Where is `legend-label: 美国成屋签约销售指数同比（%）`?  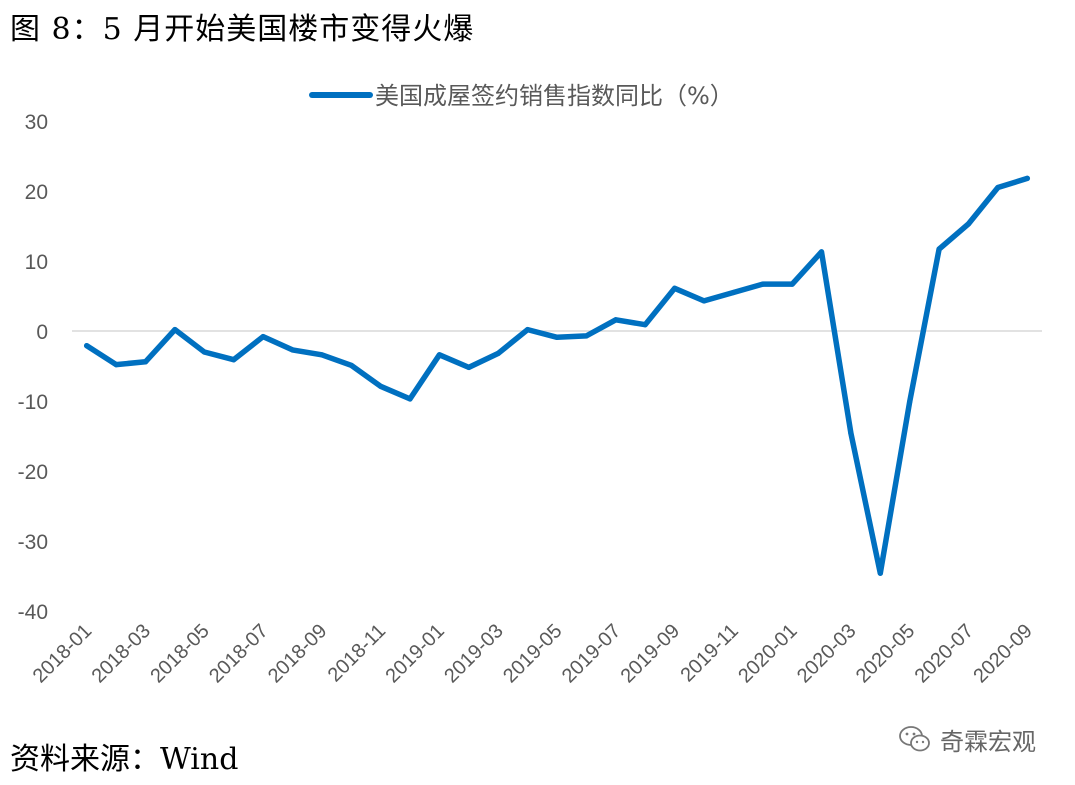
legend-label: 美国成屋签约销售指数同比（%） is located at coordinates (554, 96).